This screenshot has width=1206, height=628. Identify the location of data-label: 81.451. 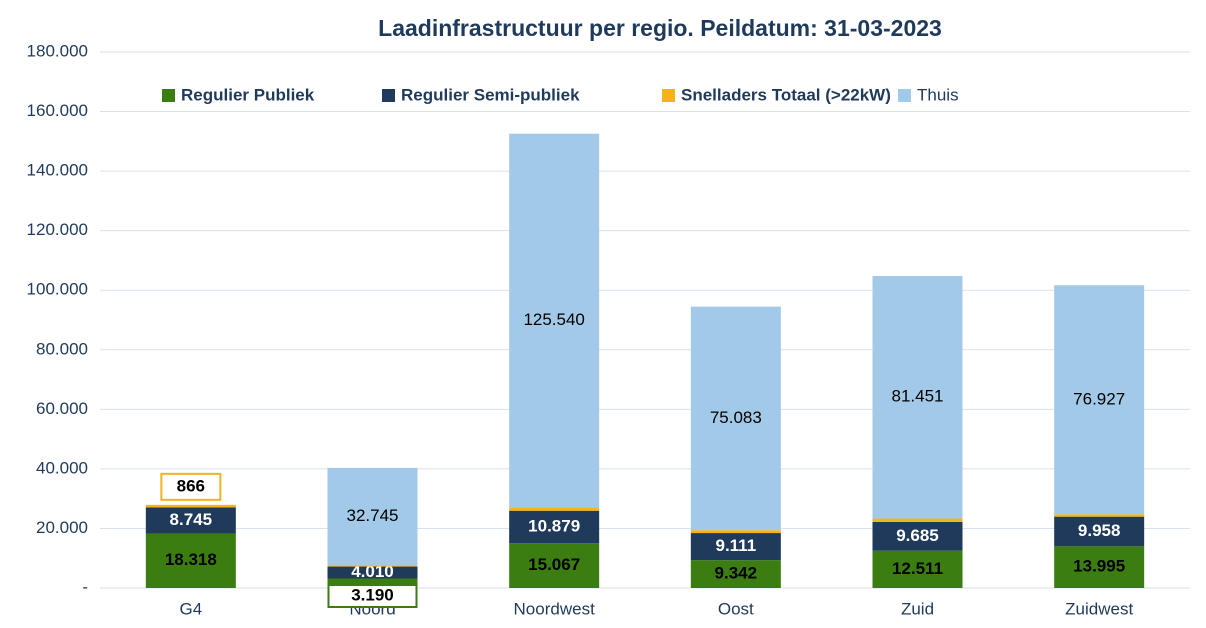
(918, 396).